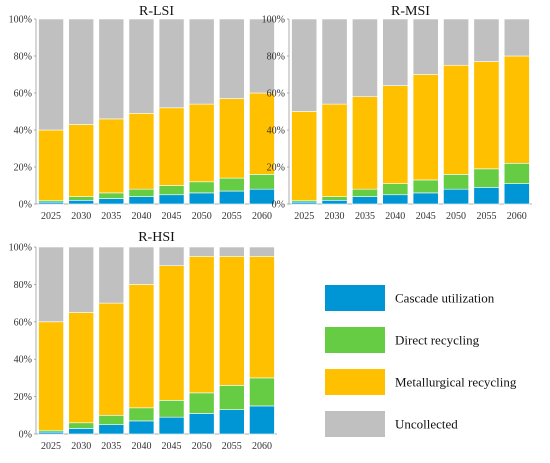 This screenshot has height=463, width=550. Describe the element at coordinates (445, 298) in the screenshot. I see `legend-label-cascade: Cascade utilization` at that location.